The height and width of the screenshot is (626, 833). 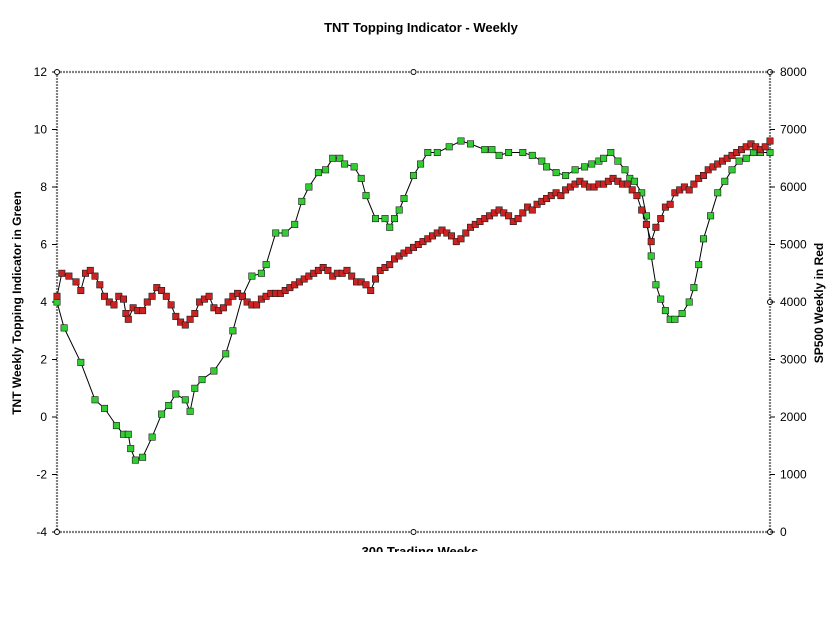 What do you see at coordinates (41, 532) in the screenshot?
I see `left-tick-label: -4` at bounding box center [41, 532].